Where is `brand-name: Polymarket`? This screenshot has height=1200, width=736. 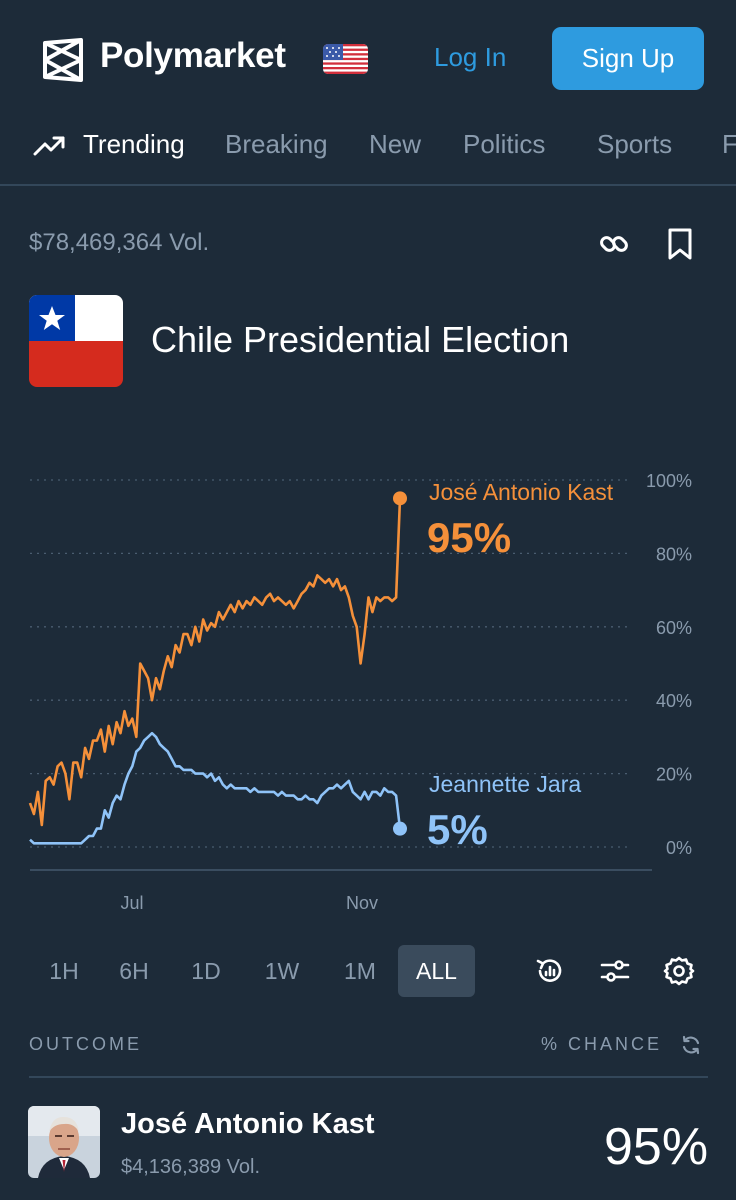 brand-name: Polymarket is located at coordinates (193, 55).